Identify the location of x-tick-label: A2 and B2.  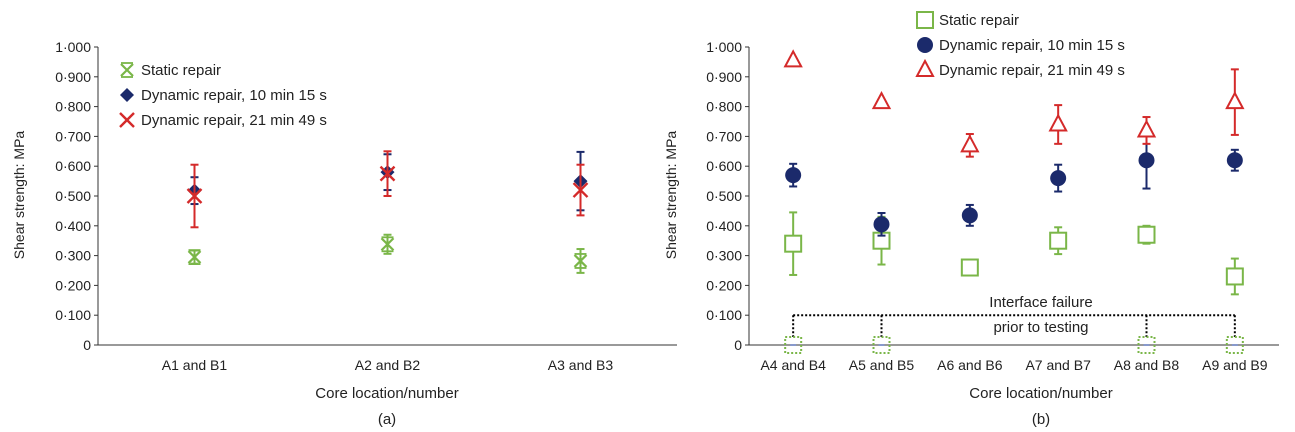
(388, 365).